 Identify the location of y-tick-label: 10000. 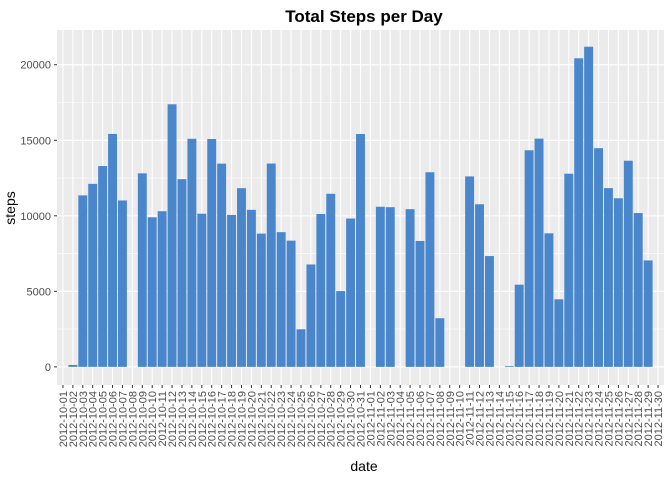
(35, 217).